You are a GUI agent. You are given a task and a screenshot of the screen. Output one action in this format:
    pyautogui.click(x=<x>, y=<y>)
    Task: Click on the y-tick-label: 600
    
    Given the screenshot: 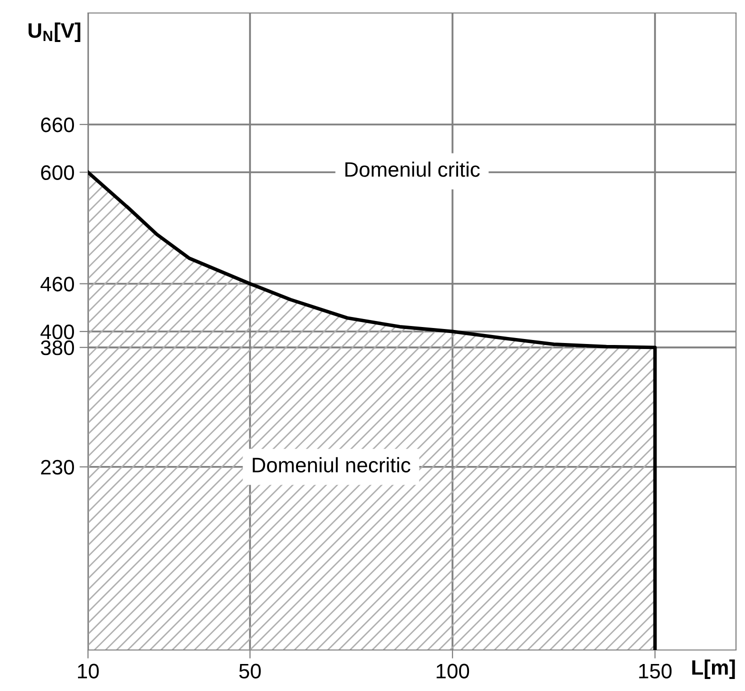 What is the action you would take?
    pyautogui.click(x=57, y=172)
    